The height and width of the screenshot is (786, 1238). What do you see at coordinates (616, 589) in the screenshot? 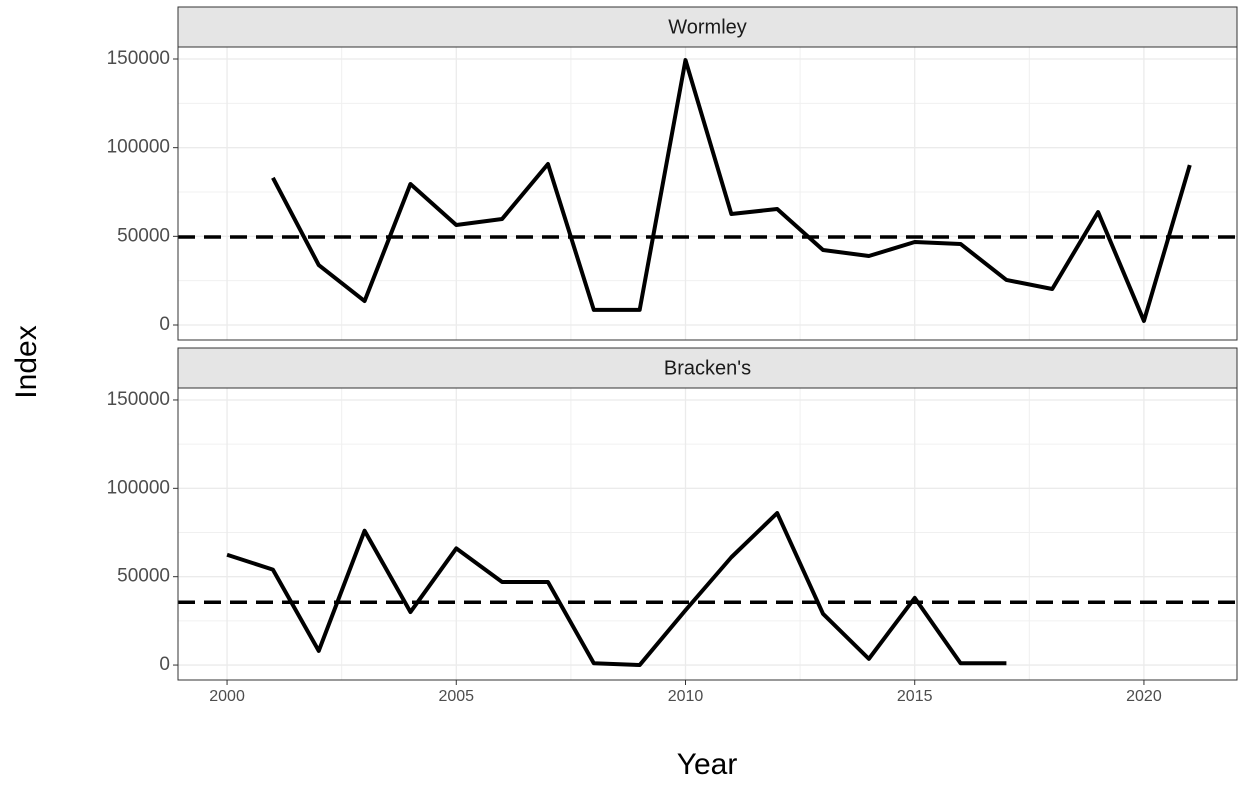
I see `data-line` at bounding box center [616, 589].